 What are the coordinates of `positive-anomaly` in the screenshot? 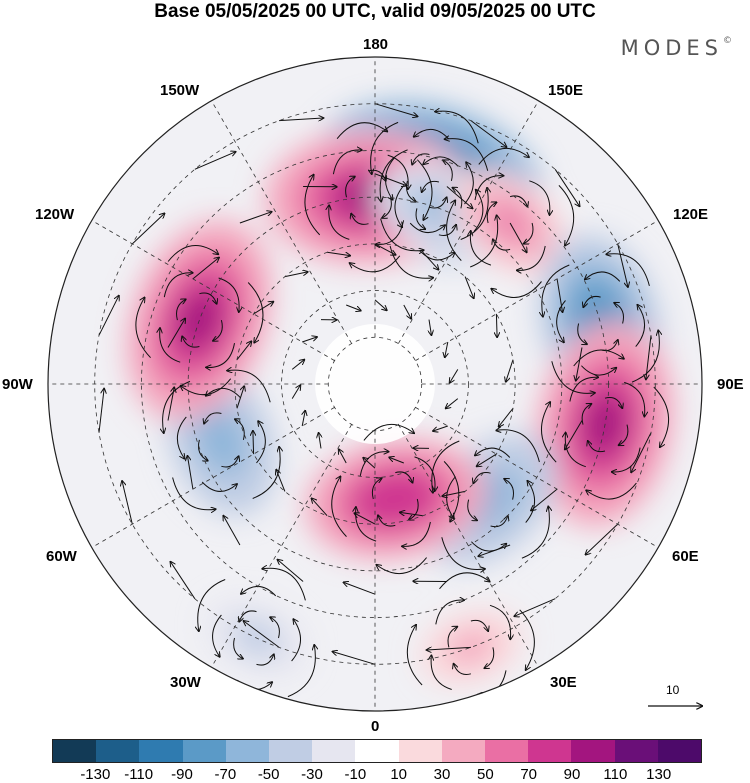 It's located at (395, 499).